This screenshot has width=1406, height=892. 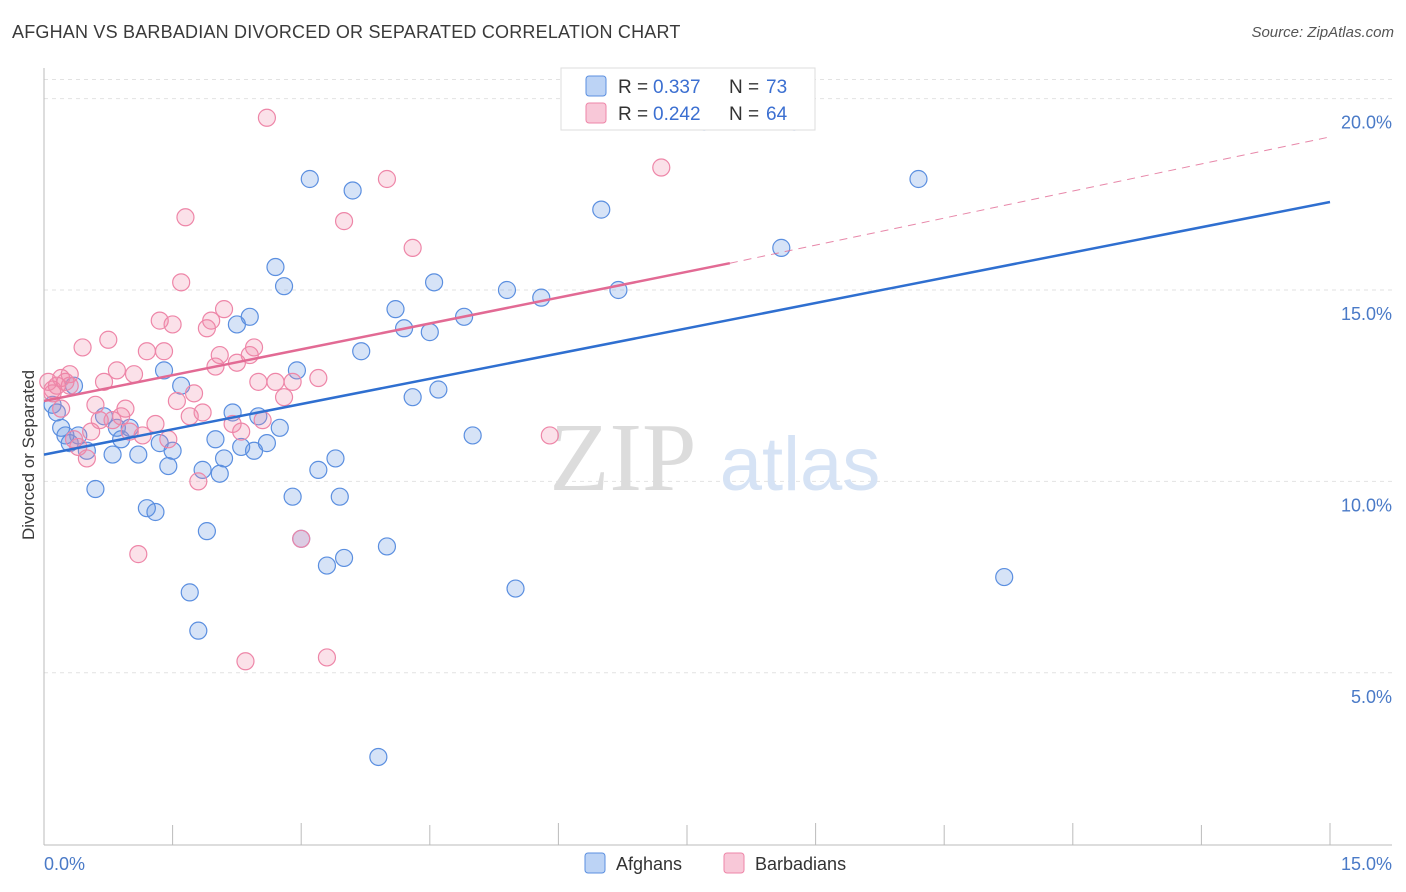 I want to click on series-legend: Afghans Barbadians, so click(x=715, y=863).